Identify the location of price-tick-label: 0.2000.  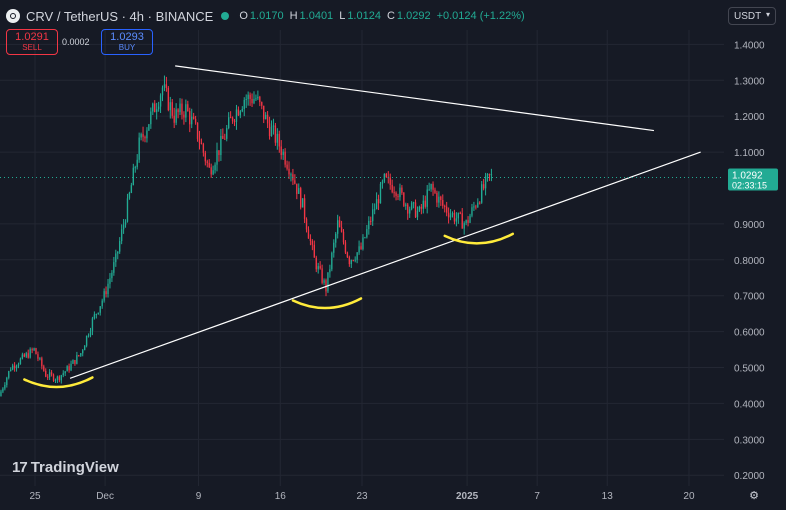
(749, 476).